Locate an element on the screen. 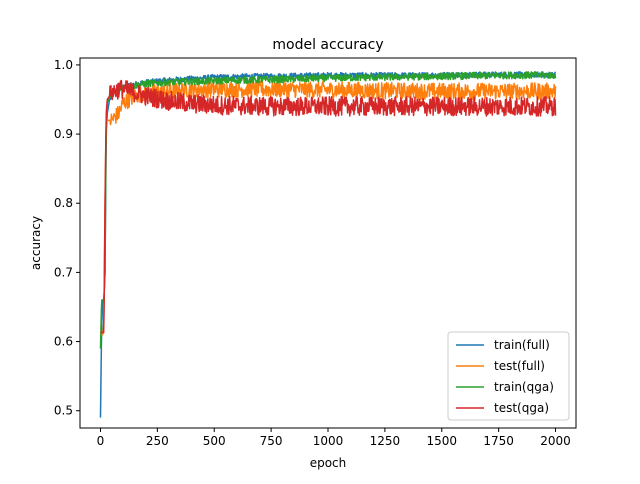 The height and width of the screenshot is (484, 640). y-tick-label: 0.8 is located at coordinates (63, 203).